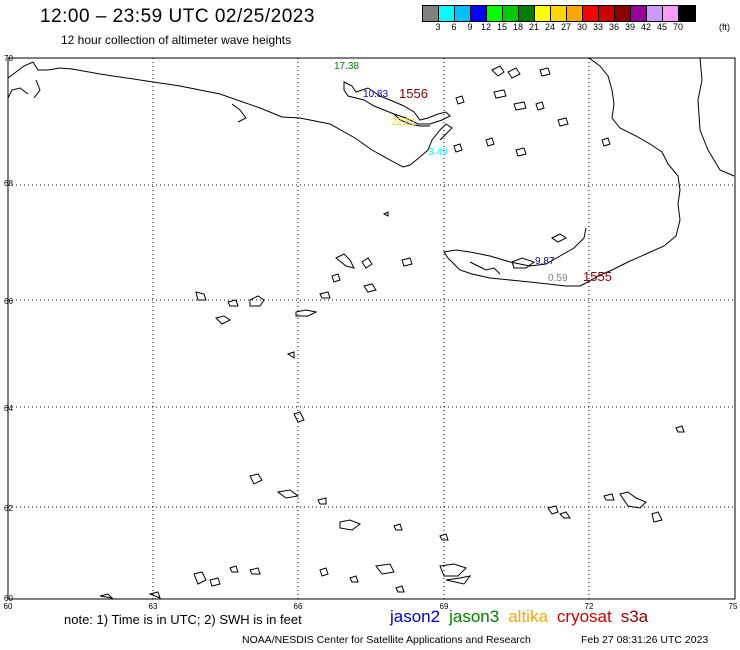 The width and height of the screenshot is (740, 650). What do you see at coordinates (375, 94) in the screenshot?
I see `wave-height-label: 10.83` at bounding box center [375, 94].